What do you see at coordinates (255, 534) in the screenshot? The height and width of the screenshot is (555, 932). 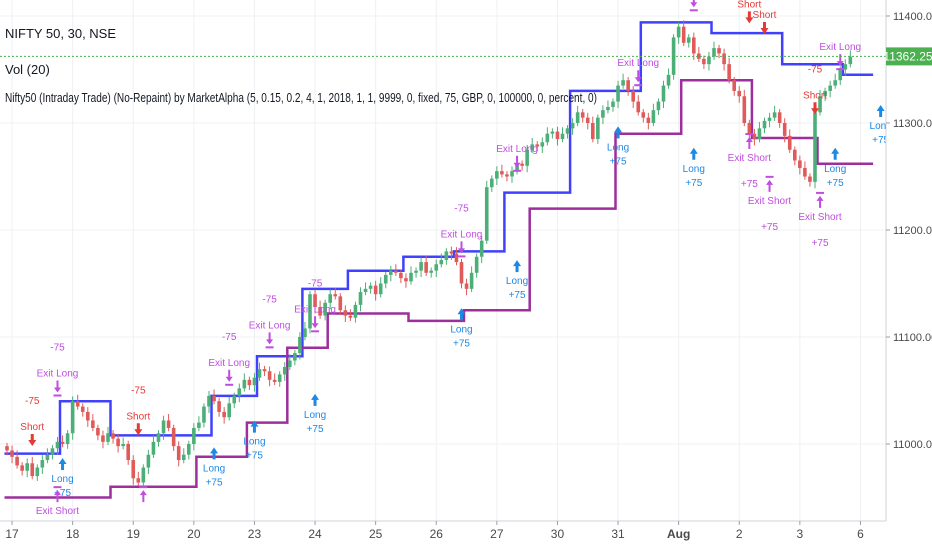 I see `x-tick-label: 23` at bounding box center [255, 534].